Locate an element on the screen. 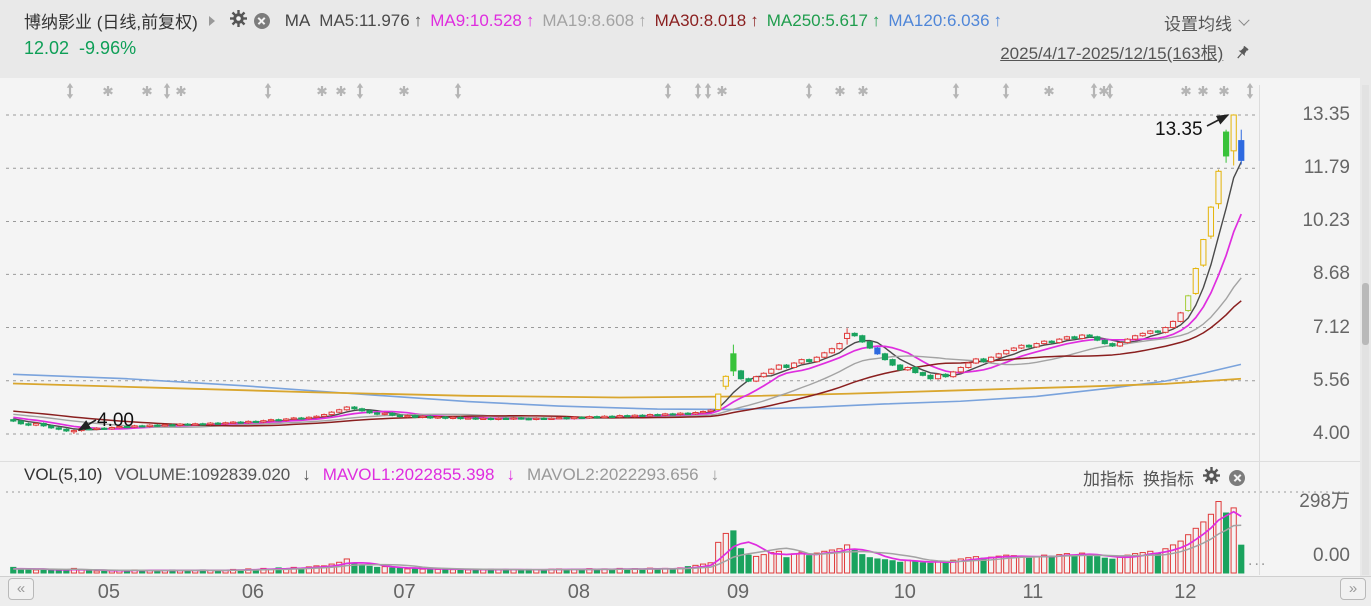  month-label-07: 07 is located at coordinates (404, 592).